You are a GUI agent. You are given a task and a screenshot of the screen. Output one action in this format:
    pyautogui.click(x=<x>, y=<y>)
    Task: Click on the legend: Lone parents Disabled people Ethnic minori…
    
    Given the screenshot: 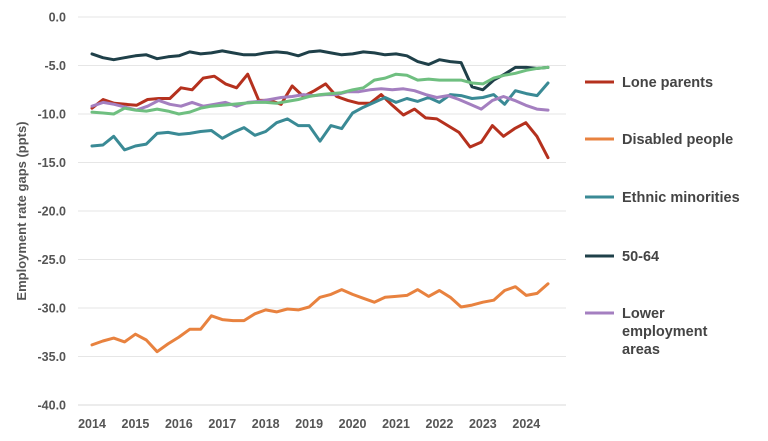 What is the action you would take?
    pyautogui.click(x=662, y=216)
    